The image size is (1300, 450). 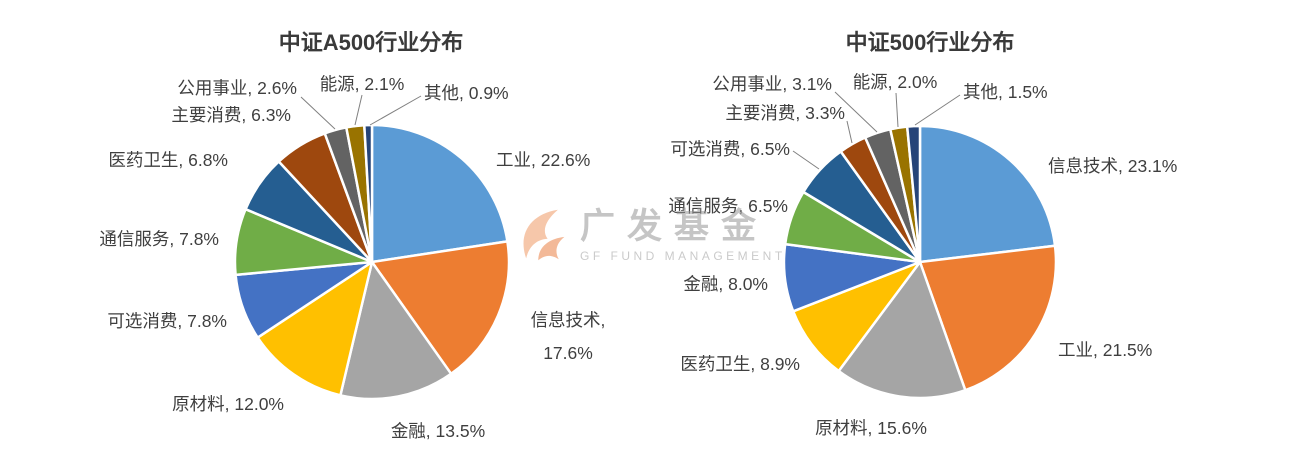 I want to click on slice-label: 能源, 2.0%, so click(x=895, y=82).